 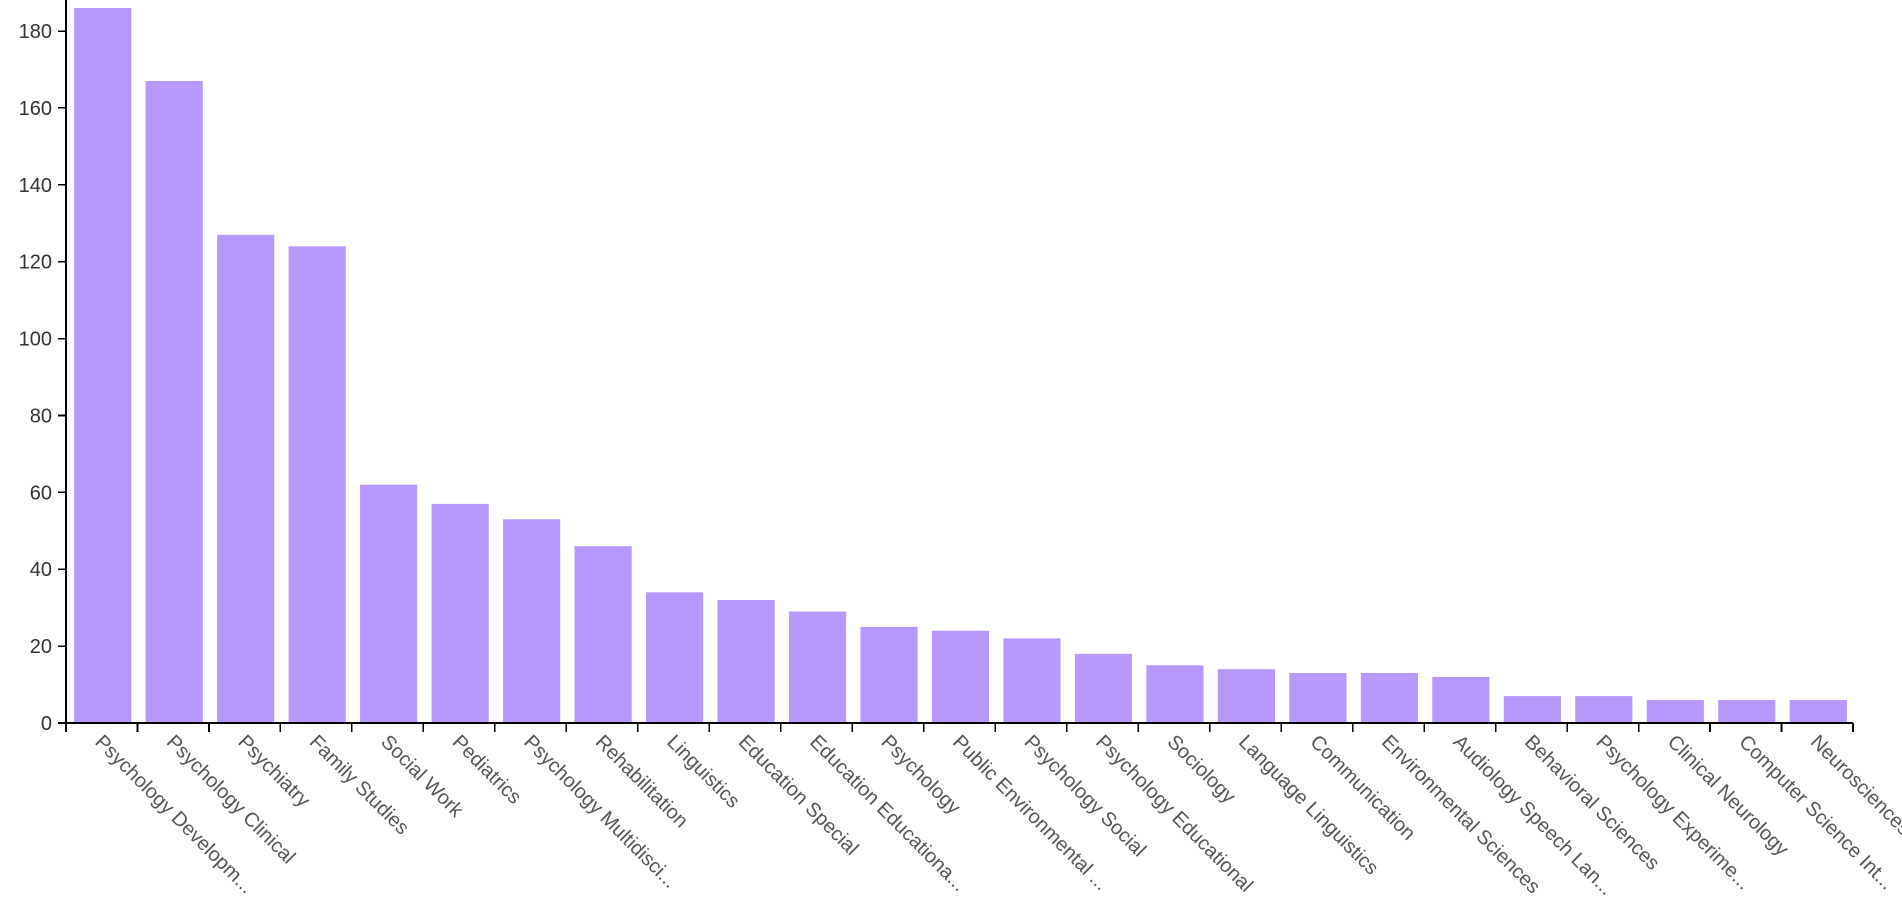 I want to click on bar-rehabilitation, so click(x=603, y=634).